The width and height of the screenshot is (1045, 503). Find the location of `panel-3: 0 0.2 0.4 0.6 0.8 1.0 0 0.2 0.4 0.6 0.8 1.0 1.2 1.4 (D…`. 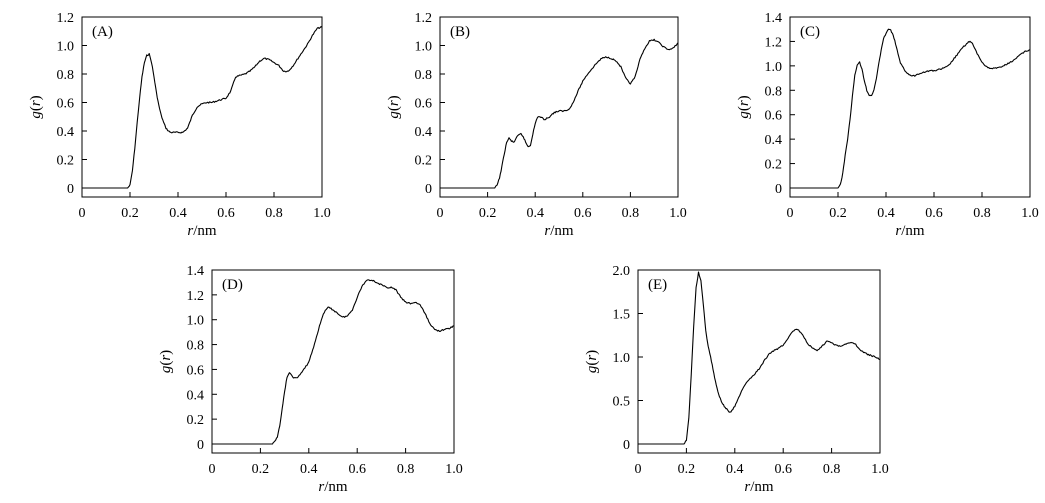

panel-3: 0 0.2 0.4 0.6 0.8 1.0 0 0.2 0.4 0.6 0.8 1.0 1.2 1.4 (D… is located at coordinates (310, 379).